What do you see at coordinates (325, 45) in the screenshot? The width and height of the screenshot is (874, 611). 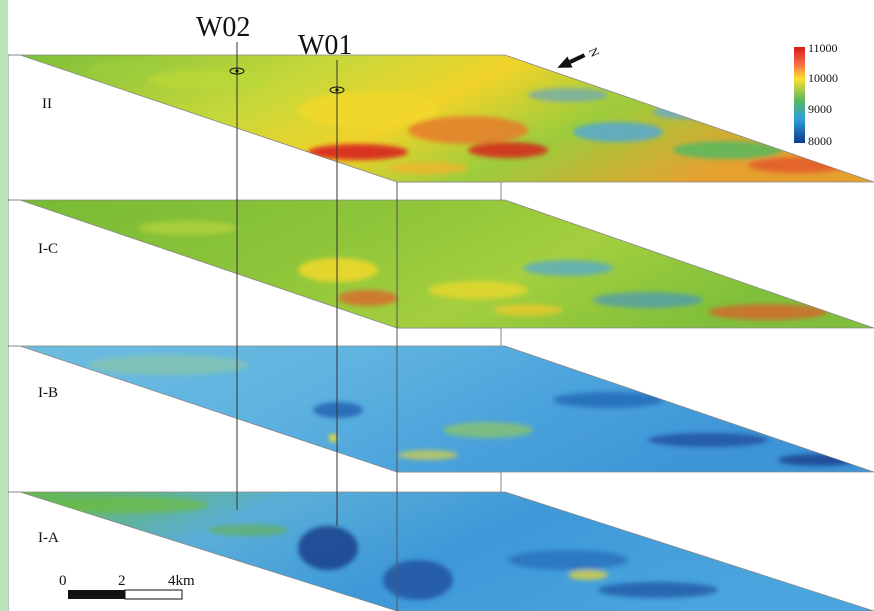 I see `well-label-W01: W01` at bounding box center [325, 45].